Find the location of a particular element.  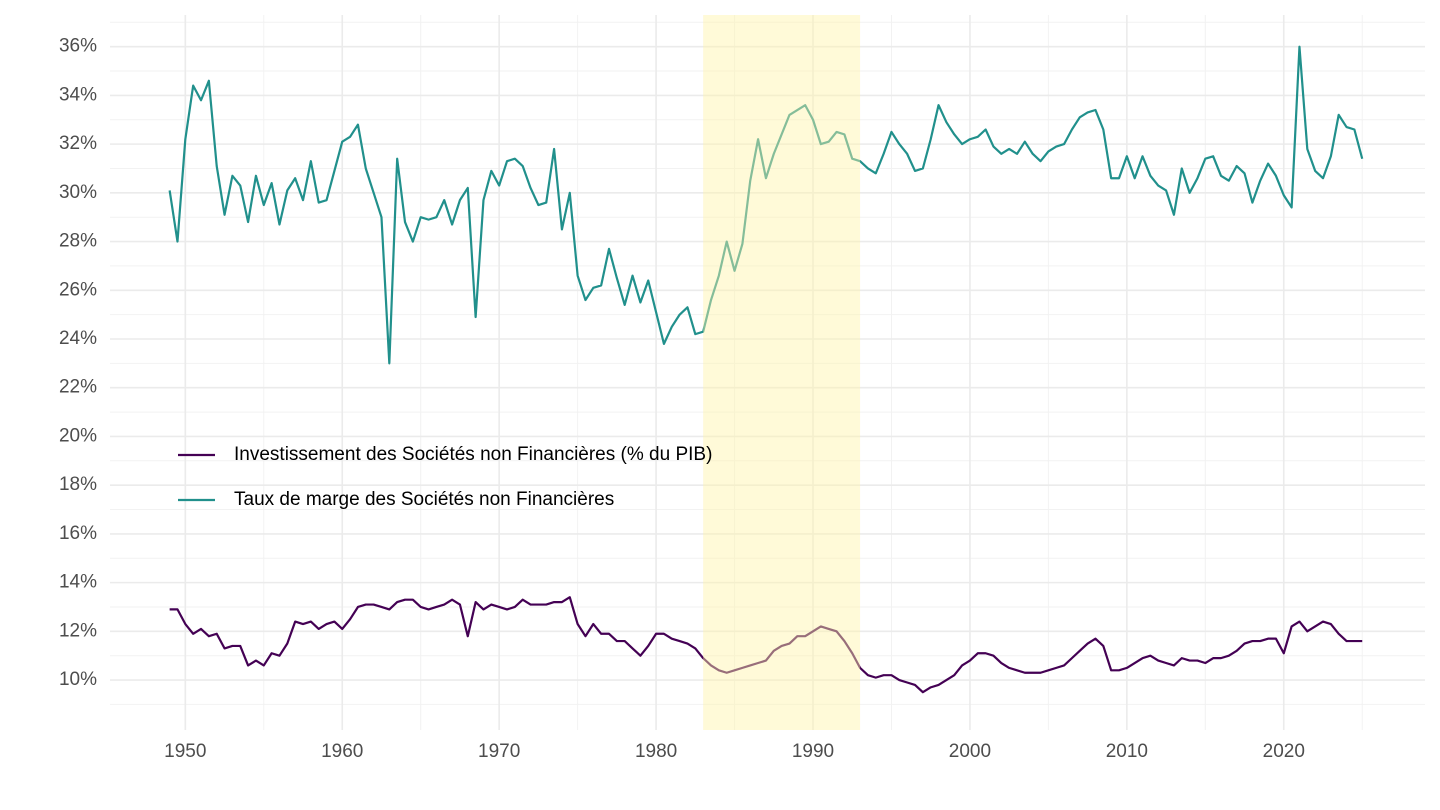

x-tick-label: 2020 is located at coordinates (1284, 751).